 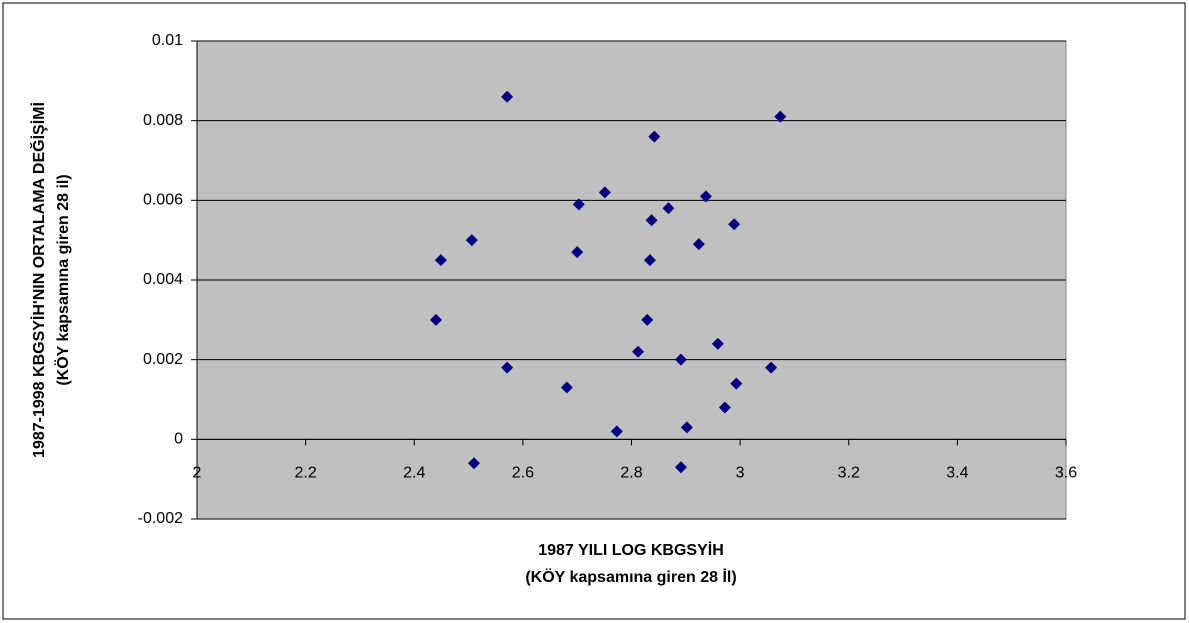 I want to click on y-tick-label: 0.006, so click(x=163, y=200).